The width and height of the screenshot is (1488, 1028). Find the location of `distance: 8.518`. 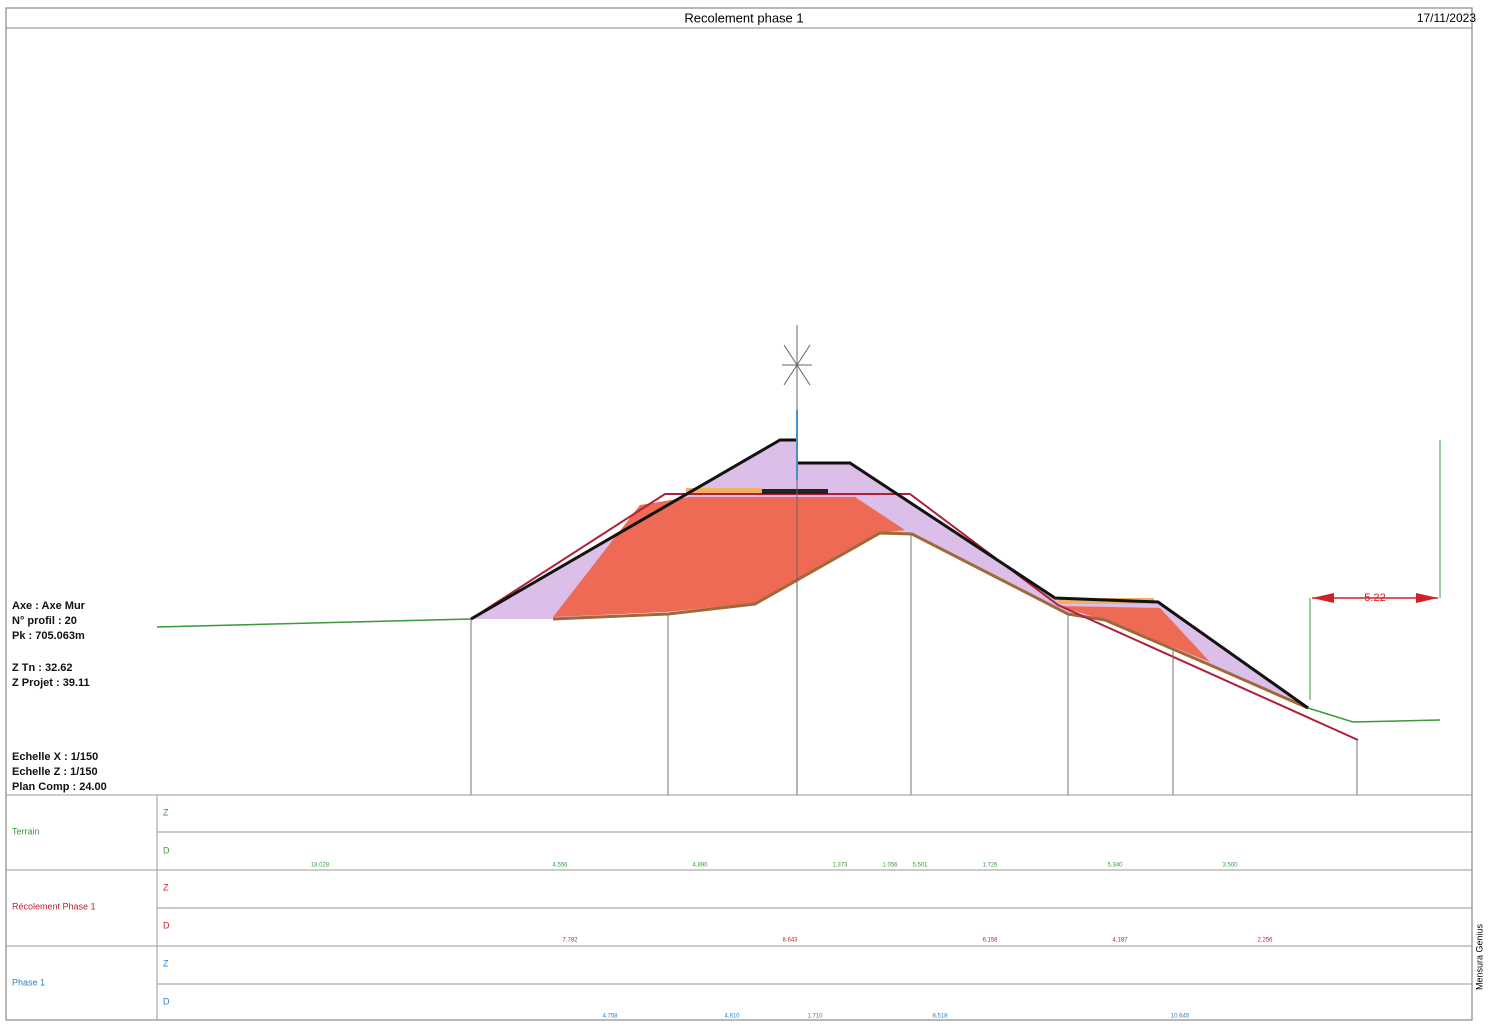

distance: 8.518 is located at coordinates (940, 1017).